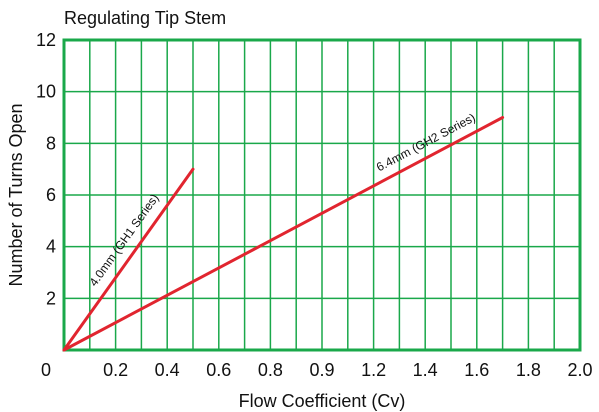 The height and width of the screenshot is (412, 599). Describe the element at coordinates (16, 194) in the screenshot. I see `y-axis-label: Number of Turns Open` at that location.